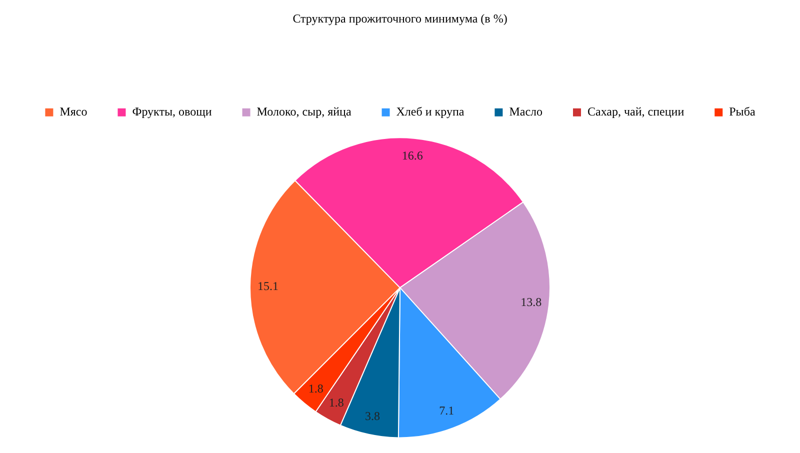  Describe the element at coordinates (304, 111) in the screenshot. I see `legend-label: Молоко, сыр, яйца` at that location.